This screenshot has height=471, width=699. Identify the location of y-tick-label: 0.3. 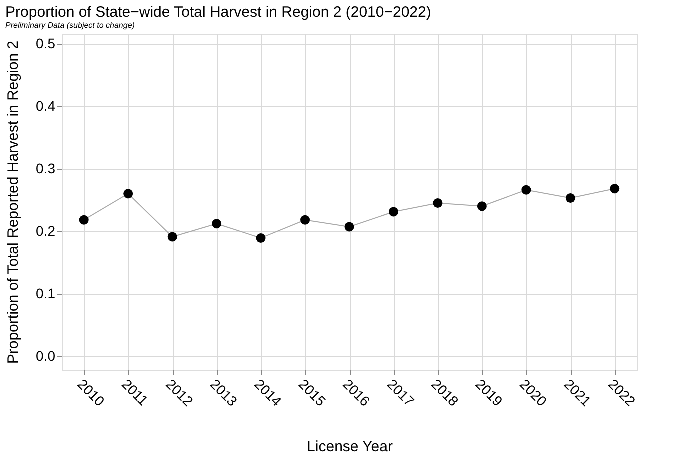
(46, 168).